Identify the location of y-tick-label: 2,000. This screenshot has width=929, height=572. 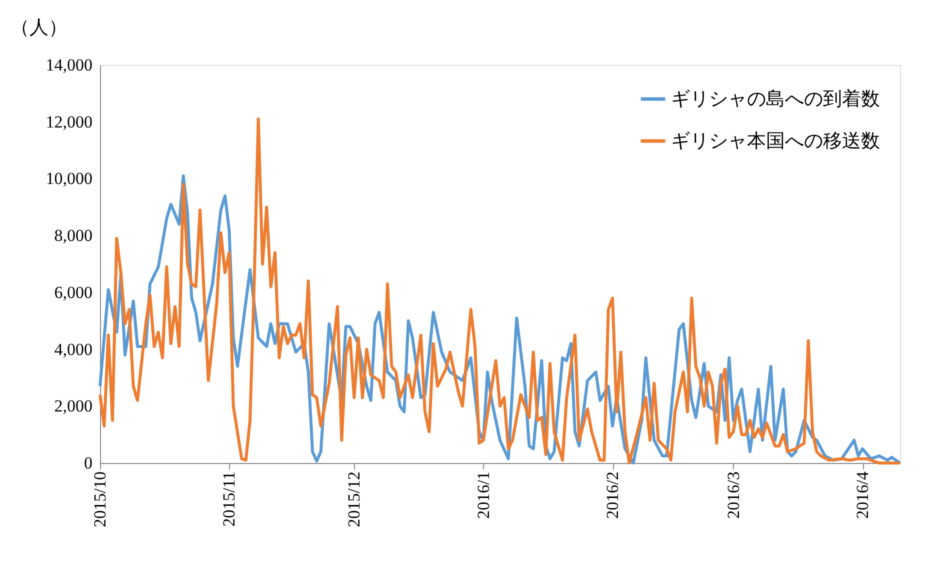
(73, 406).